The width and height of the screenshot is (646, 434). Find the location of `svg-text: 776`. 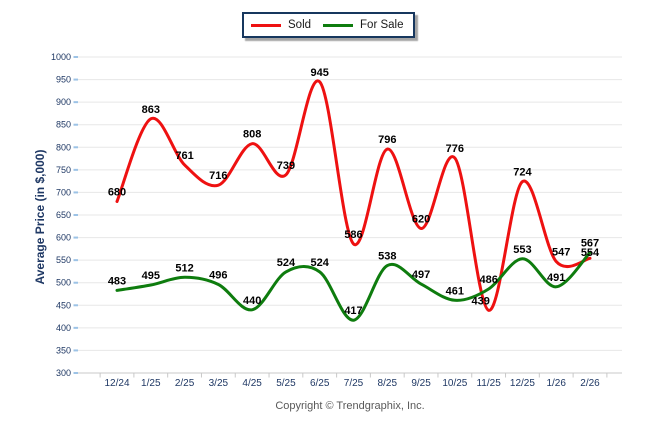

svg-text: 776 is located at coordinates (455, 149).